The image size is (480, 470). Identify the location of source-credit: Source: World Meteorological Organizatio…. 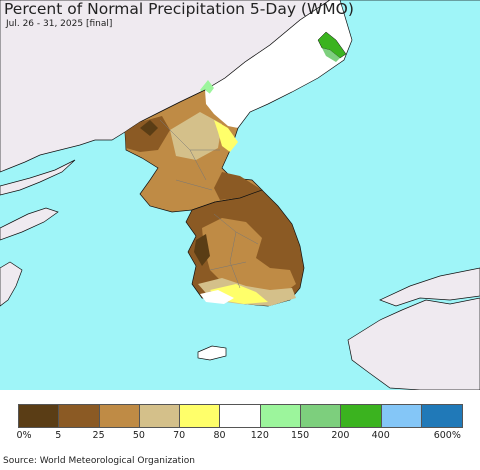
(99, 461).